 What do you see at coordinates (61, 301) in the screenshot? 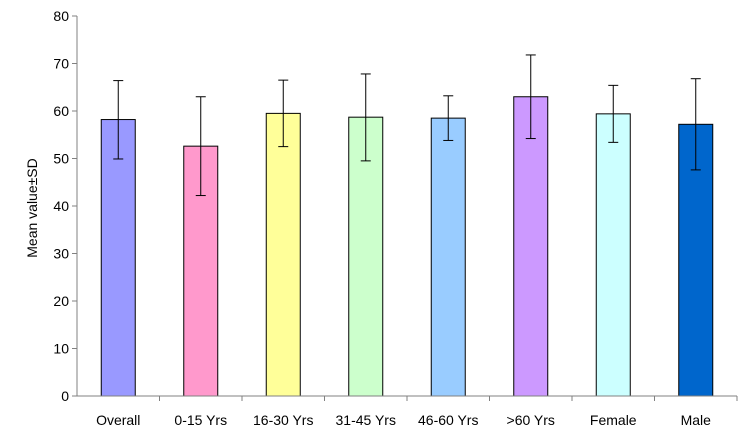
I see `y-tick-label: 20` at bounding box center [61, 301].